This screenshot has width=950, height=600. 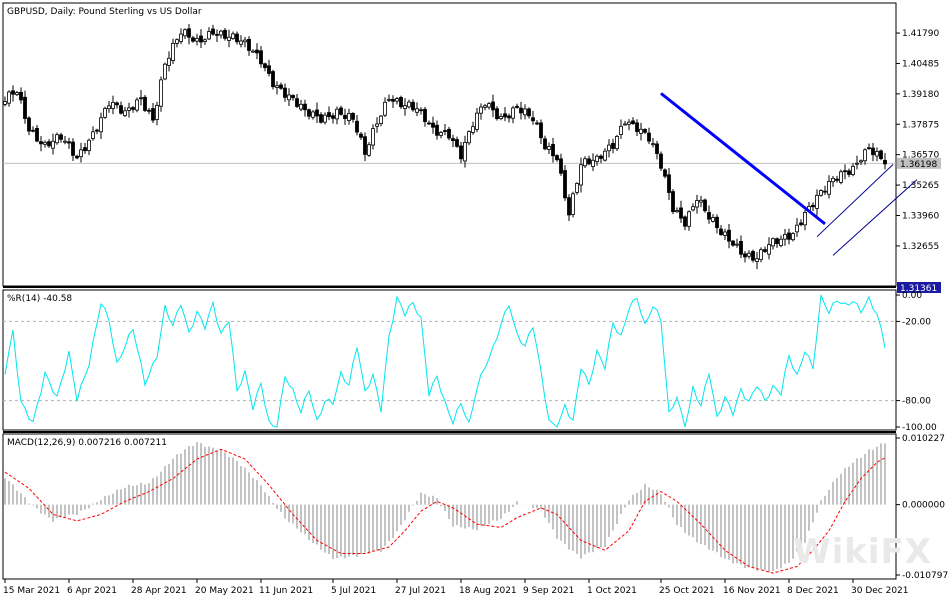 I want to click on downtrend-line, so click(x=743, y=159).